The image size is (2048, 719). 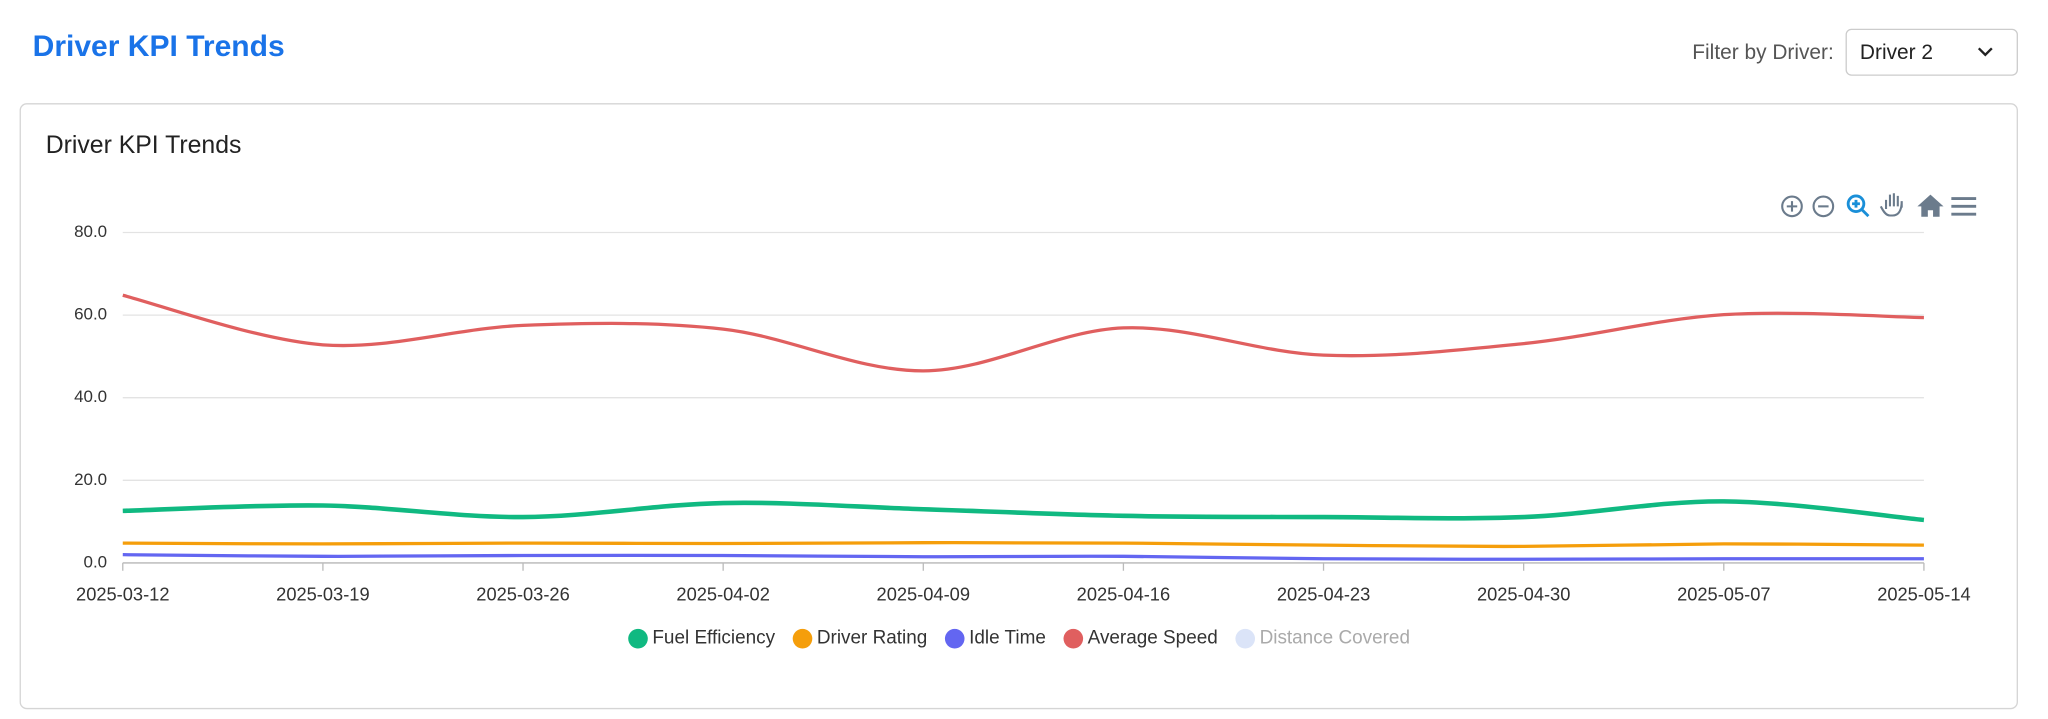 I want to click on y-tick-label: 40.0, so click(x=90, y=396).